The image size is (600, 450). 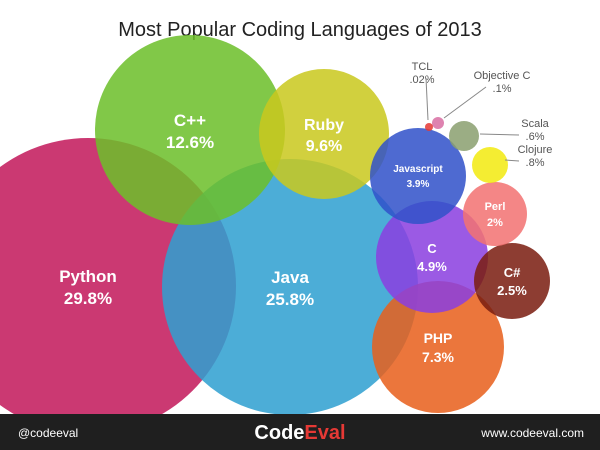 What do you see at coordinates (512, 272) in the screenshot?
I see `bubble-name-c-: C#` at bounding box center [512, 272].